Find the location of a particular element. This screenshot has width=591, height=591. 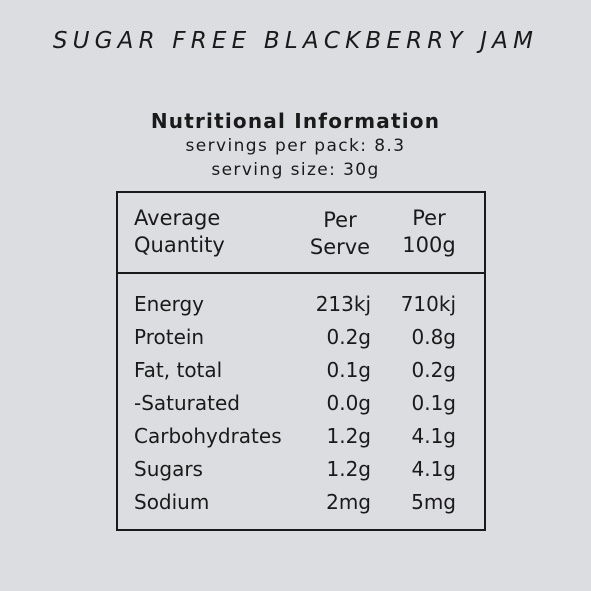

header-quantity-line-2: Quantity is located at coordinates (179, 245).